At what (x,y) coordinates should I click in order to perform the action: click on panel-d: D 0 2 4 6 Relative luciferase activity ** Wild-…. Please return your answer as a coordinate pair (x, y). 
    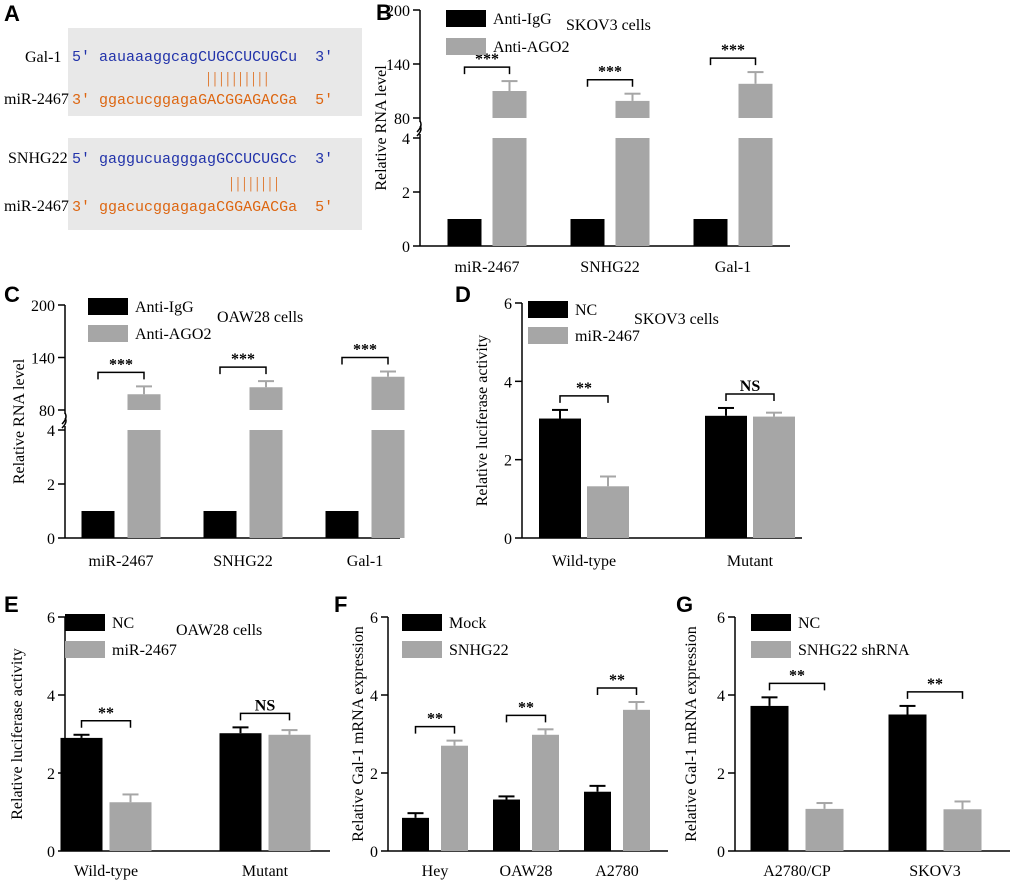
    Looking at the image, I should click on (628, 426).